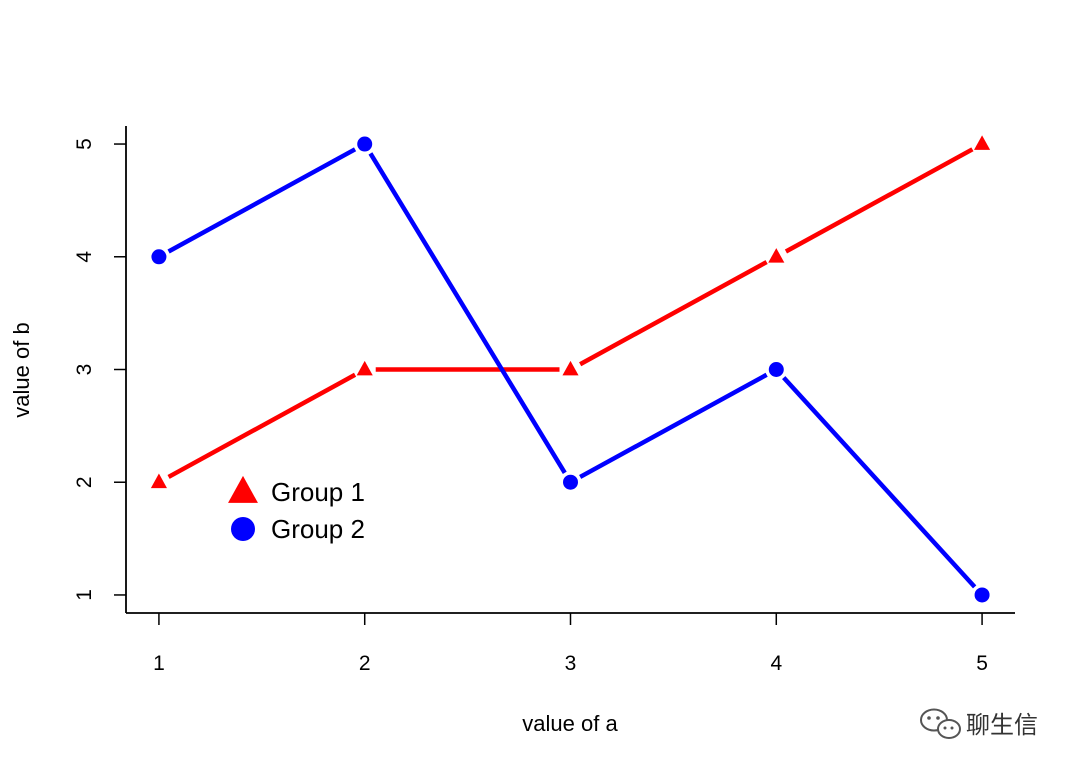 The height and width of the screenshot is (771, 1080). Describe the element at coordinates (159, 663) in the screenshot. I see `x-tick-label: 1` at that location.